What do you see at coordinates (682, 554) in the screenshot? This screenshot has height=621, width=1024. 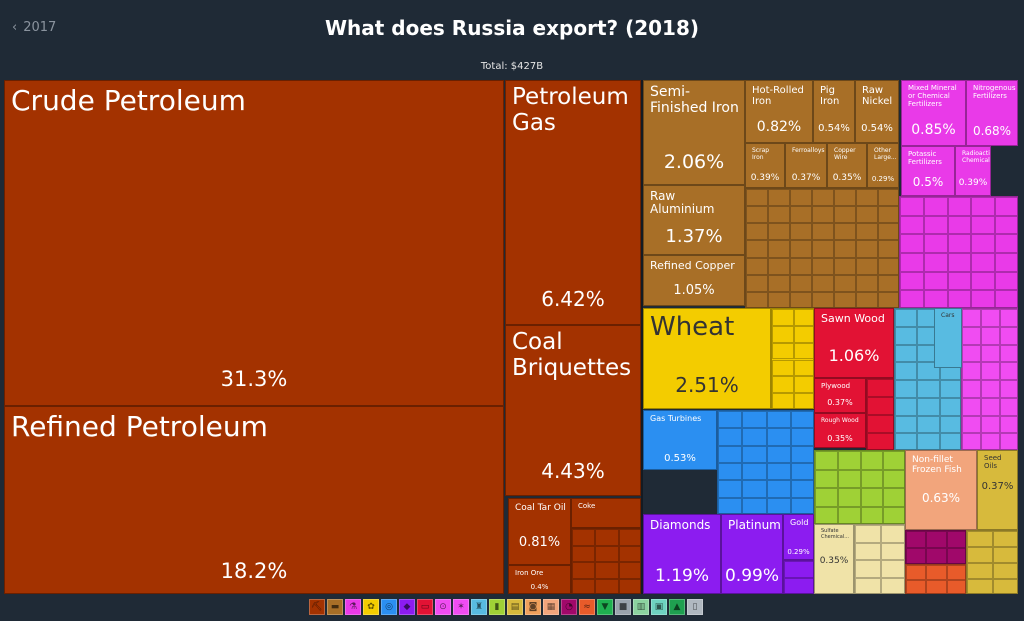 I see `tile-diamonds: Diamonds 1.19%` at bounding box center [682, 554].